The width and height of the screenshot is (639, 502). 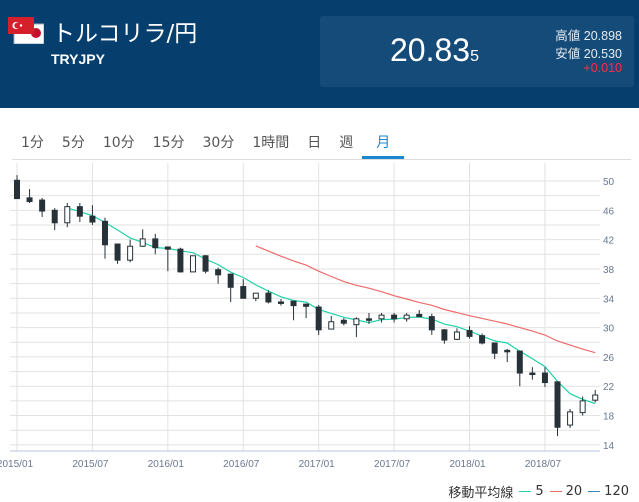 I want to click on legend-label: 20, so click(x=574, y=491).